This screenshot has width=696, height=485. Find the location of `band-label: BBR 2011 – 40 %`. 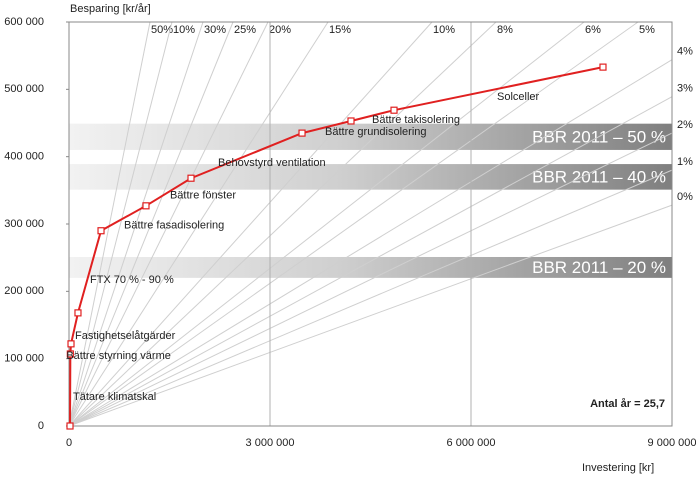

band-label: BBR 2011 – 40 % is located at coordinates (599, 176).